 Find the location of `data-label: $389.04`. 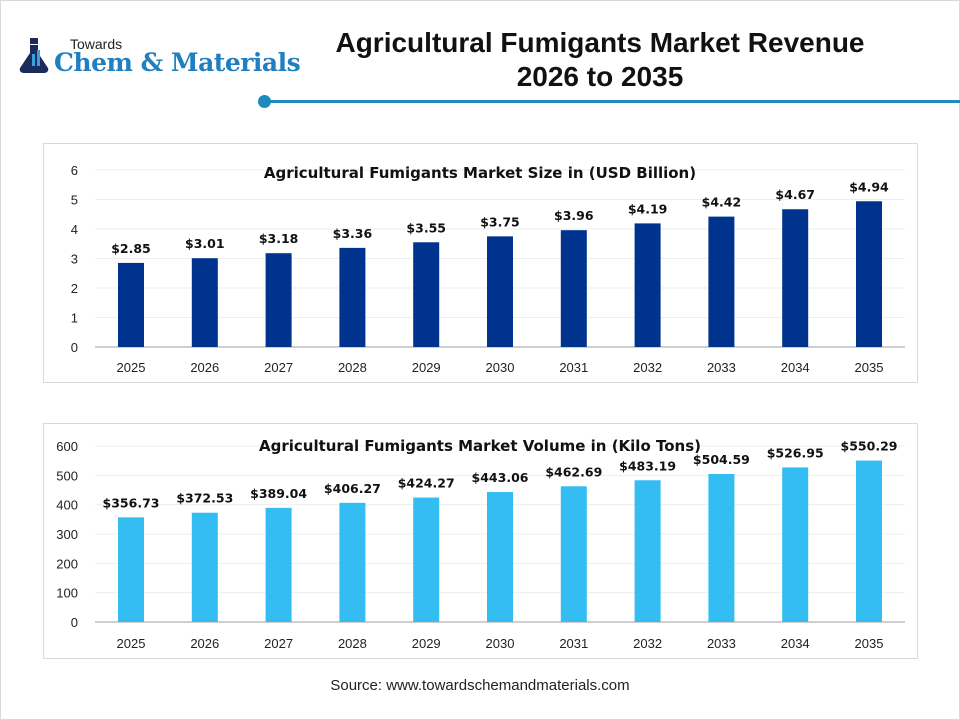

data-label: $389.04 is located at coordinates (278, 493).